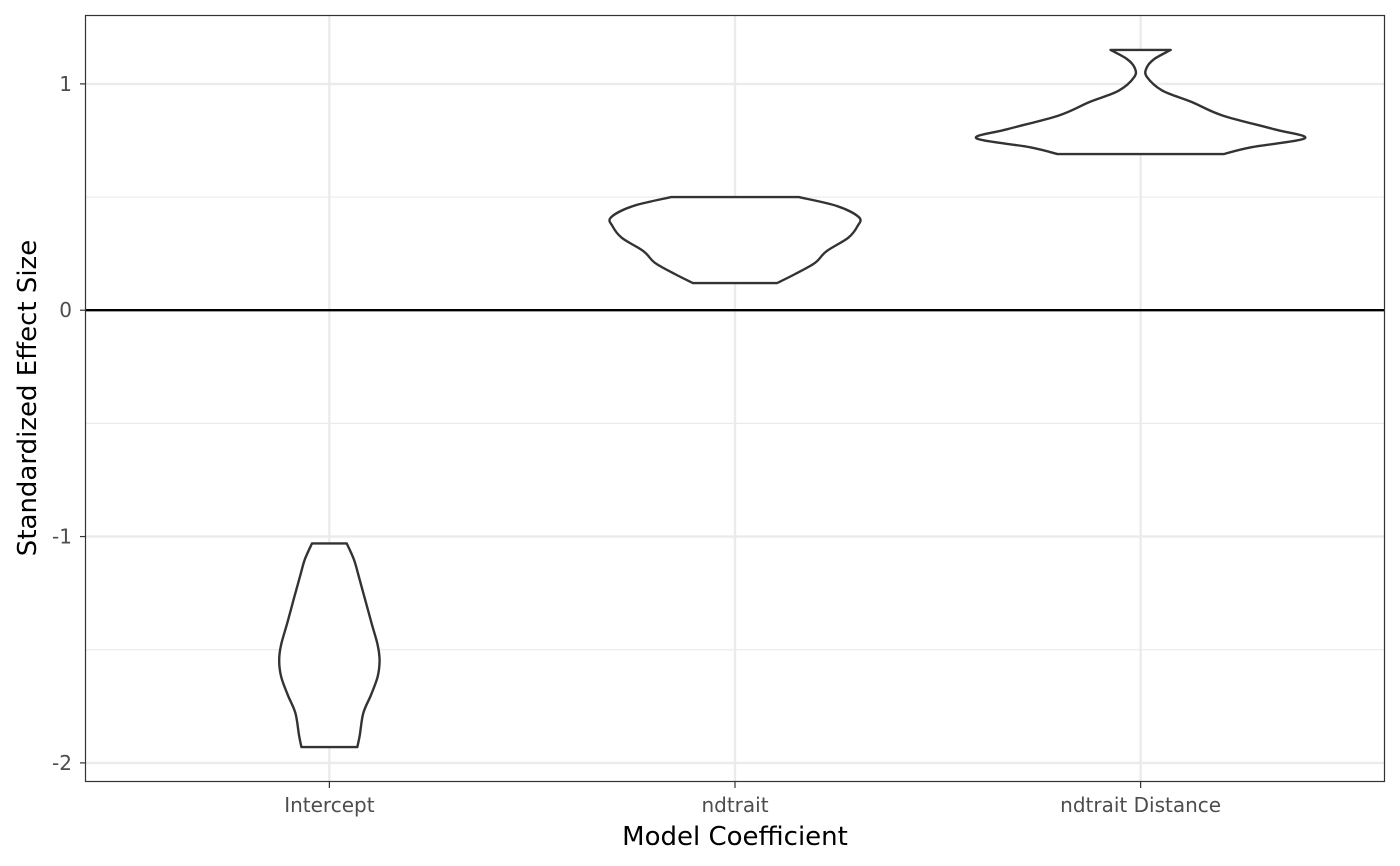 Image resolution: width=1400 pixels, height=866 pixels. What do you see at coordinates (62, 537) in the screenshot?
I see `y-tick-label: -1` at bounding box center [62, 537].